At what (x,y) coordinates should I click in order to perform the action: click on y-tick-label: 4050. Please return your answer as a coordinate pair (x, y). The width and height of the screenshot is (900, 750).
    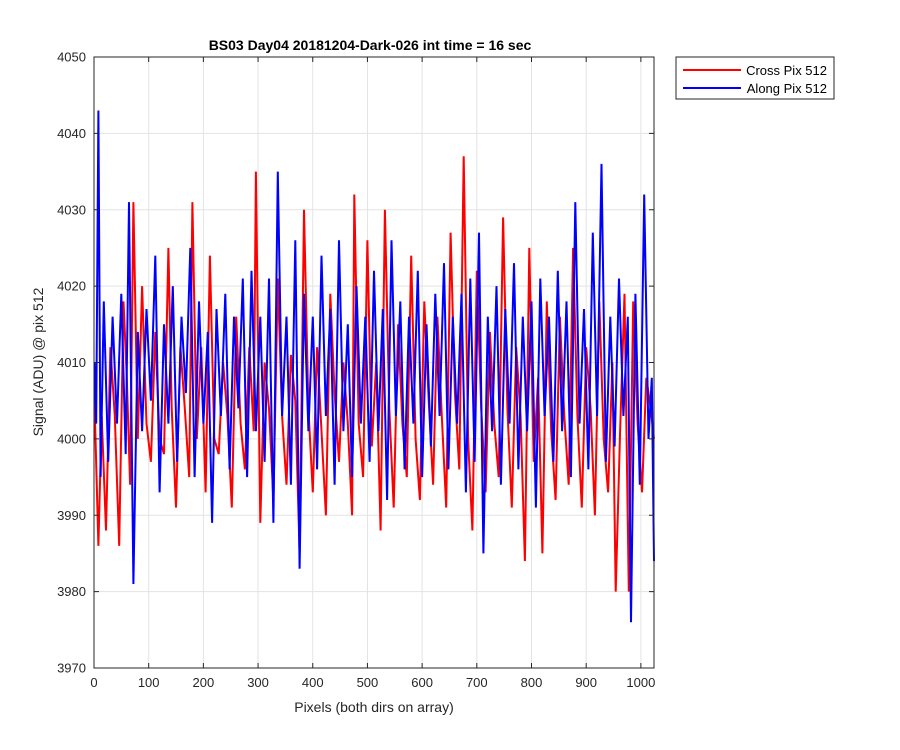
    Looking at the image, I should click on (71, 57).